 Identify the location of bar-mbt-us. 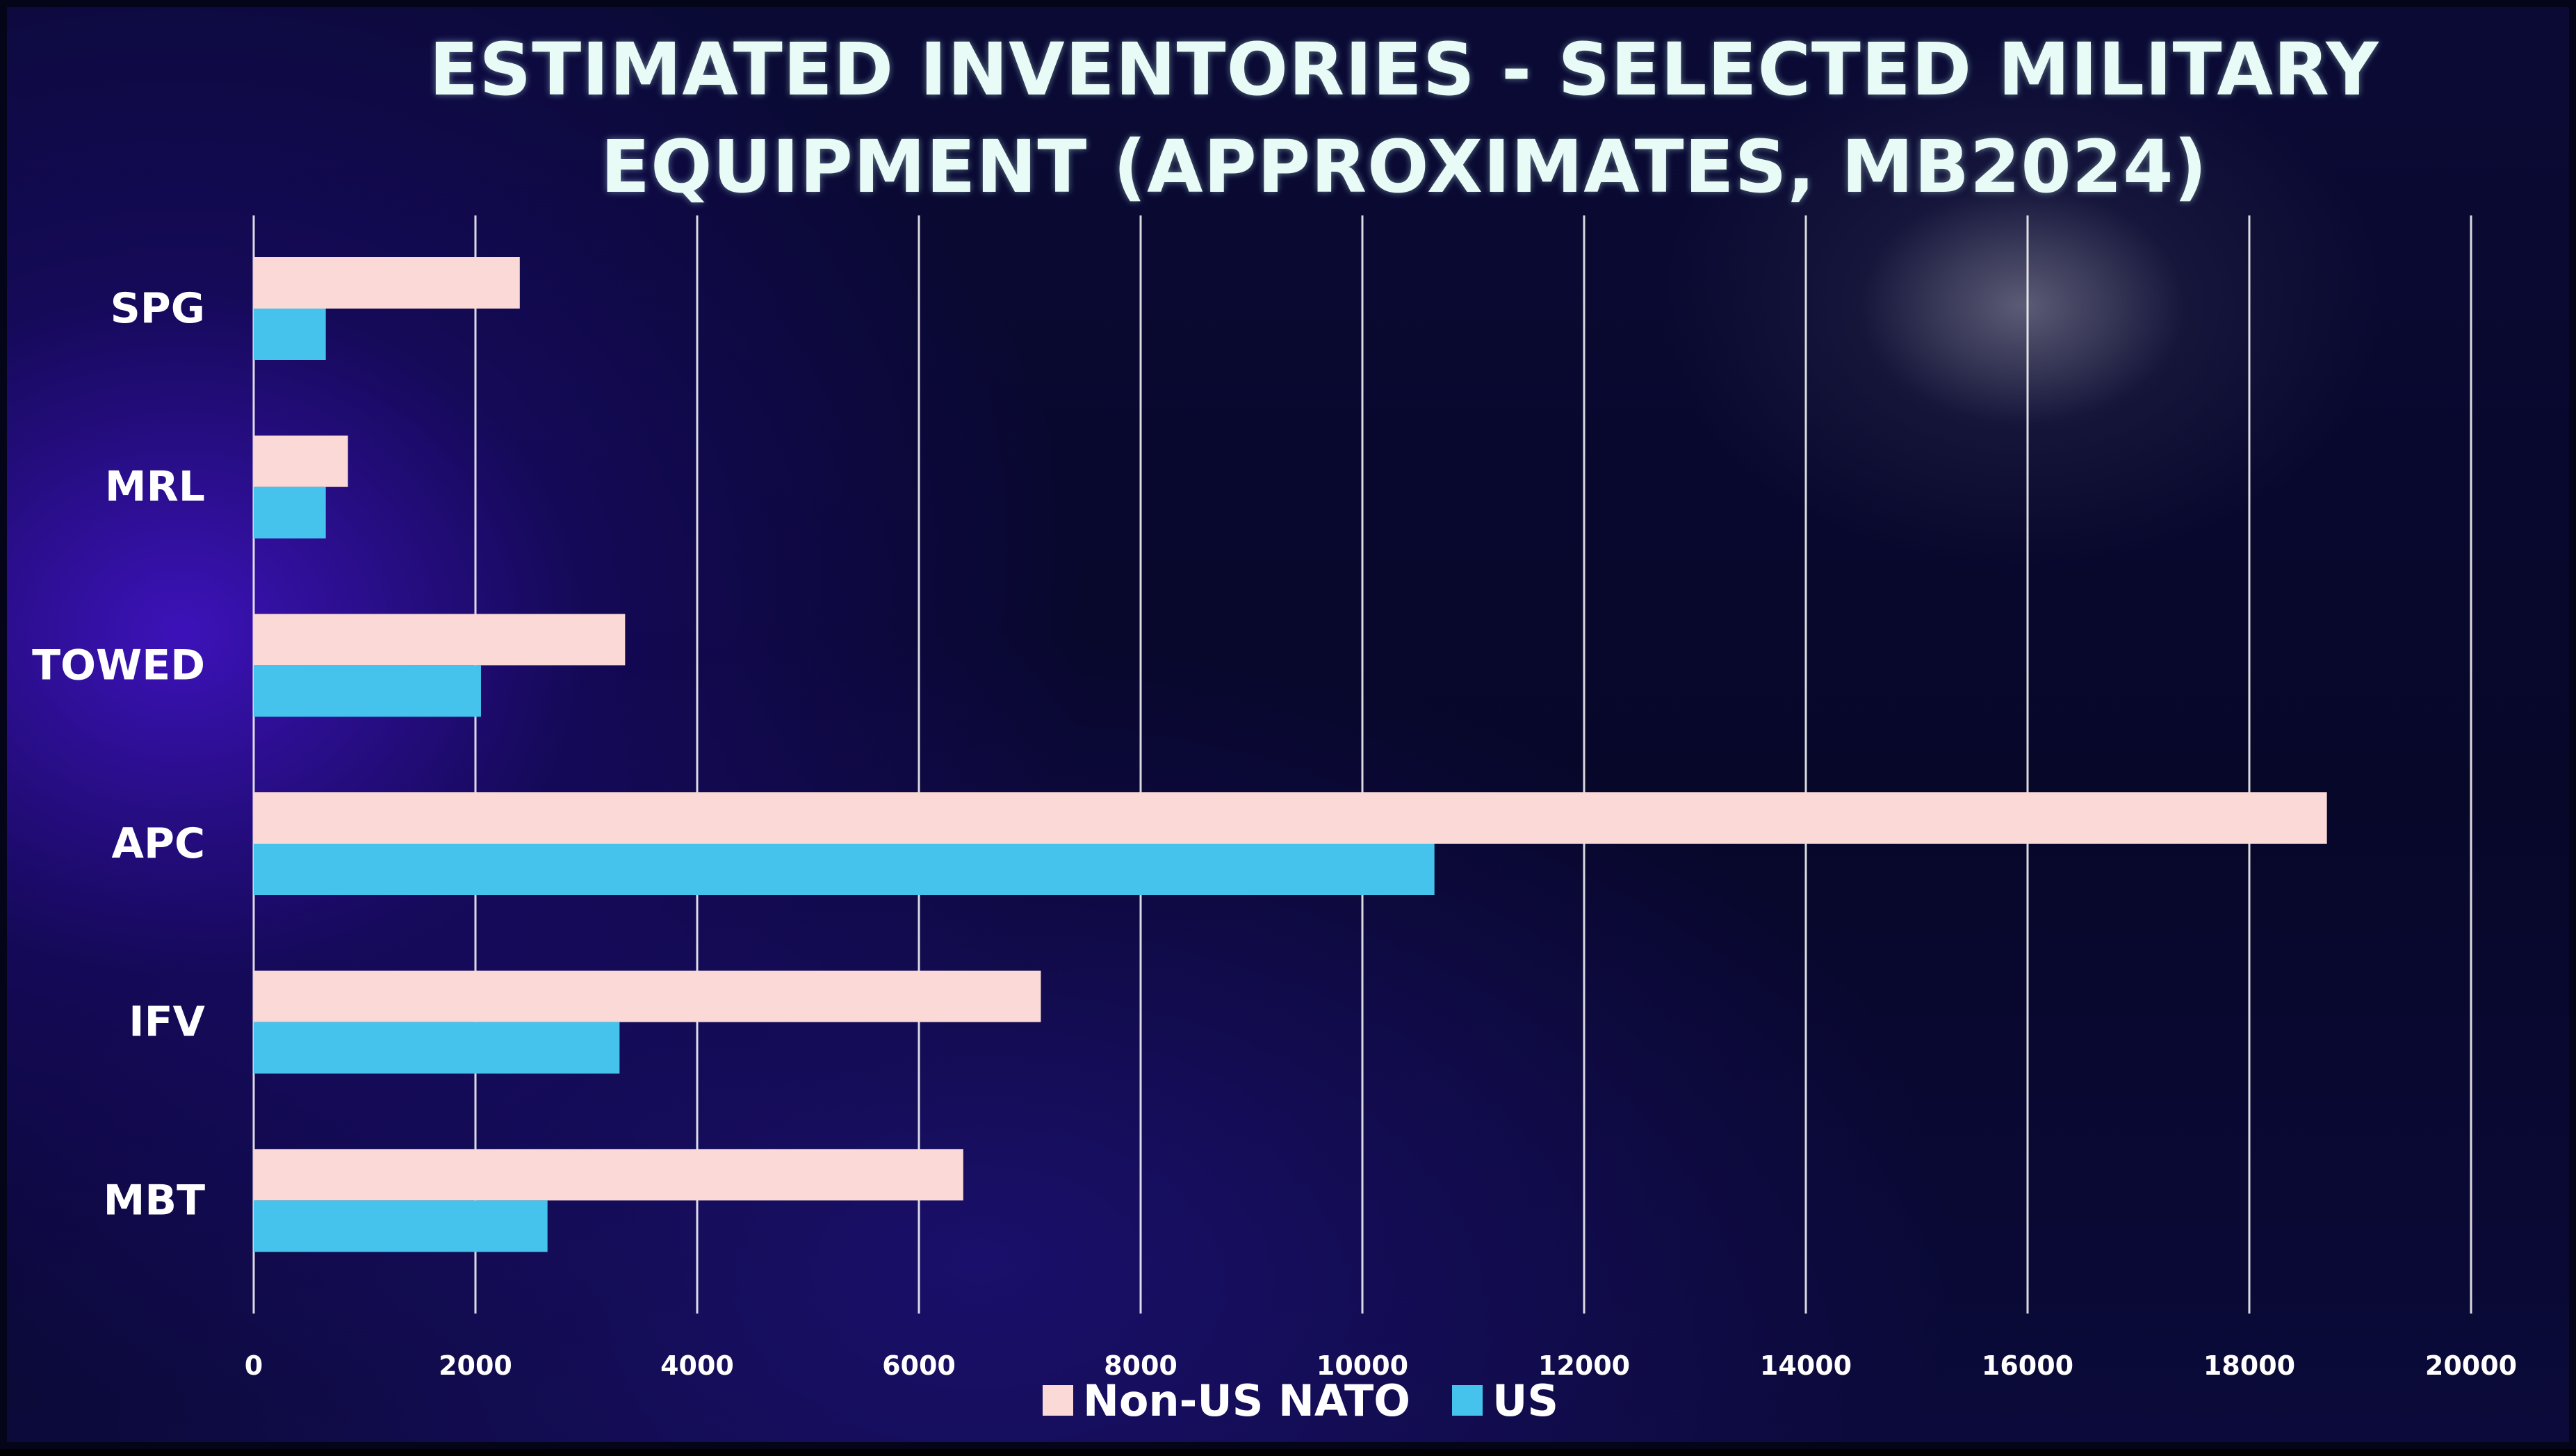
(401, 1226).